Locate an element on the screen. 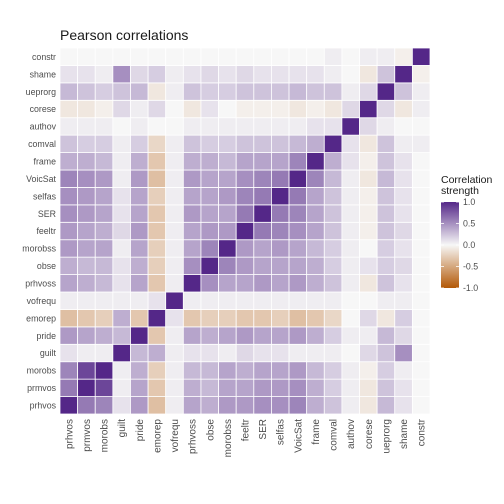 This screenshot has height=504, width=504. heatmap-cell-morobss-prmvos is located at coordinates (86, 248).